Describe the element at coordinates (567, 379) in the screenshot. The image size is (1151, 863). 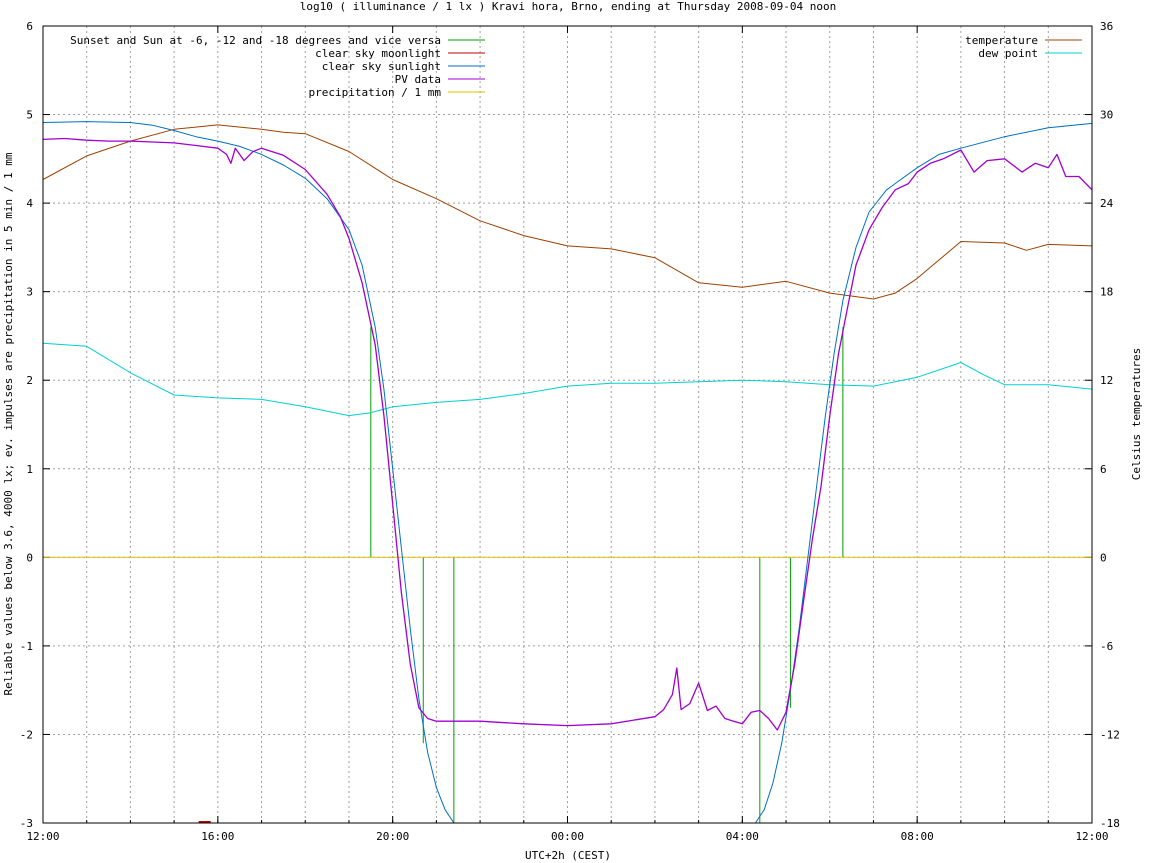
I see `series-dewpoint` at that location.